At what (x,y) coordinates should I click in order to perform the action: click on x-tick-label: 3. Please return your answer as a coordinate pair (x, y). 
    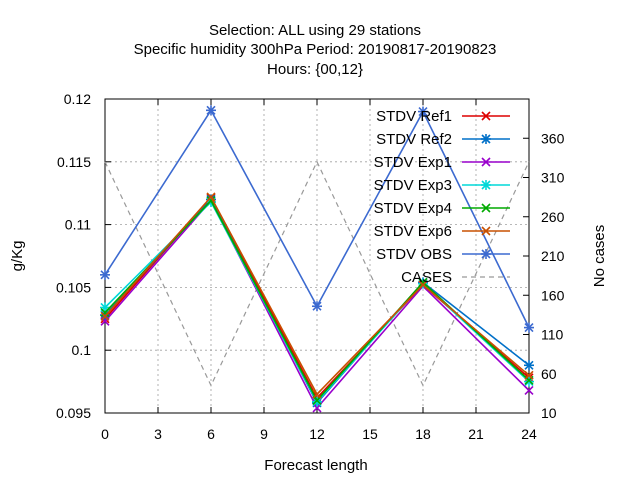
    Looking at the image, I should click on (158, 434).